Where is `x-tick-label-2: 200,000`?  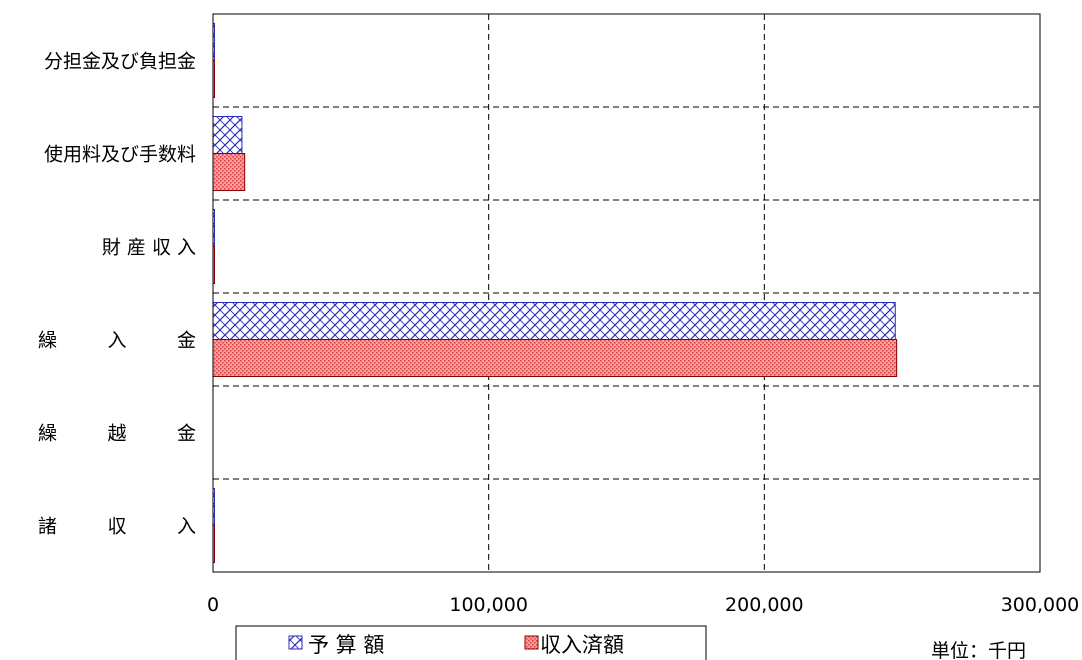
x-tick-label-2: 200,000 is located at coordinates (764, 605).